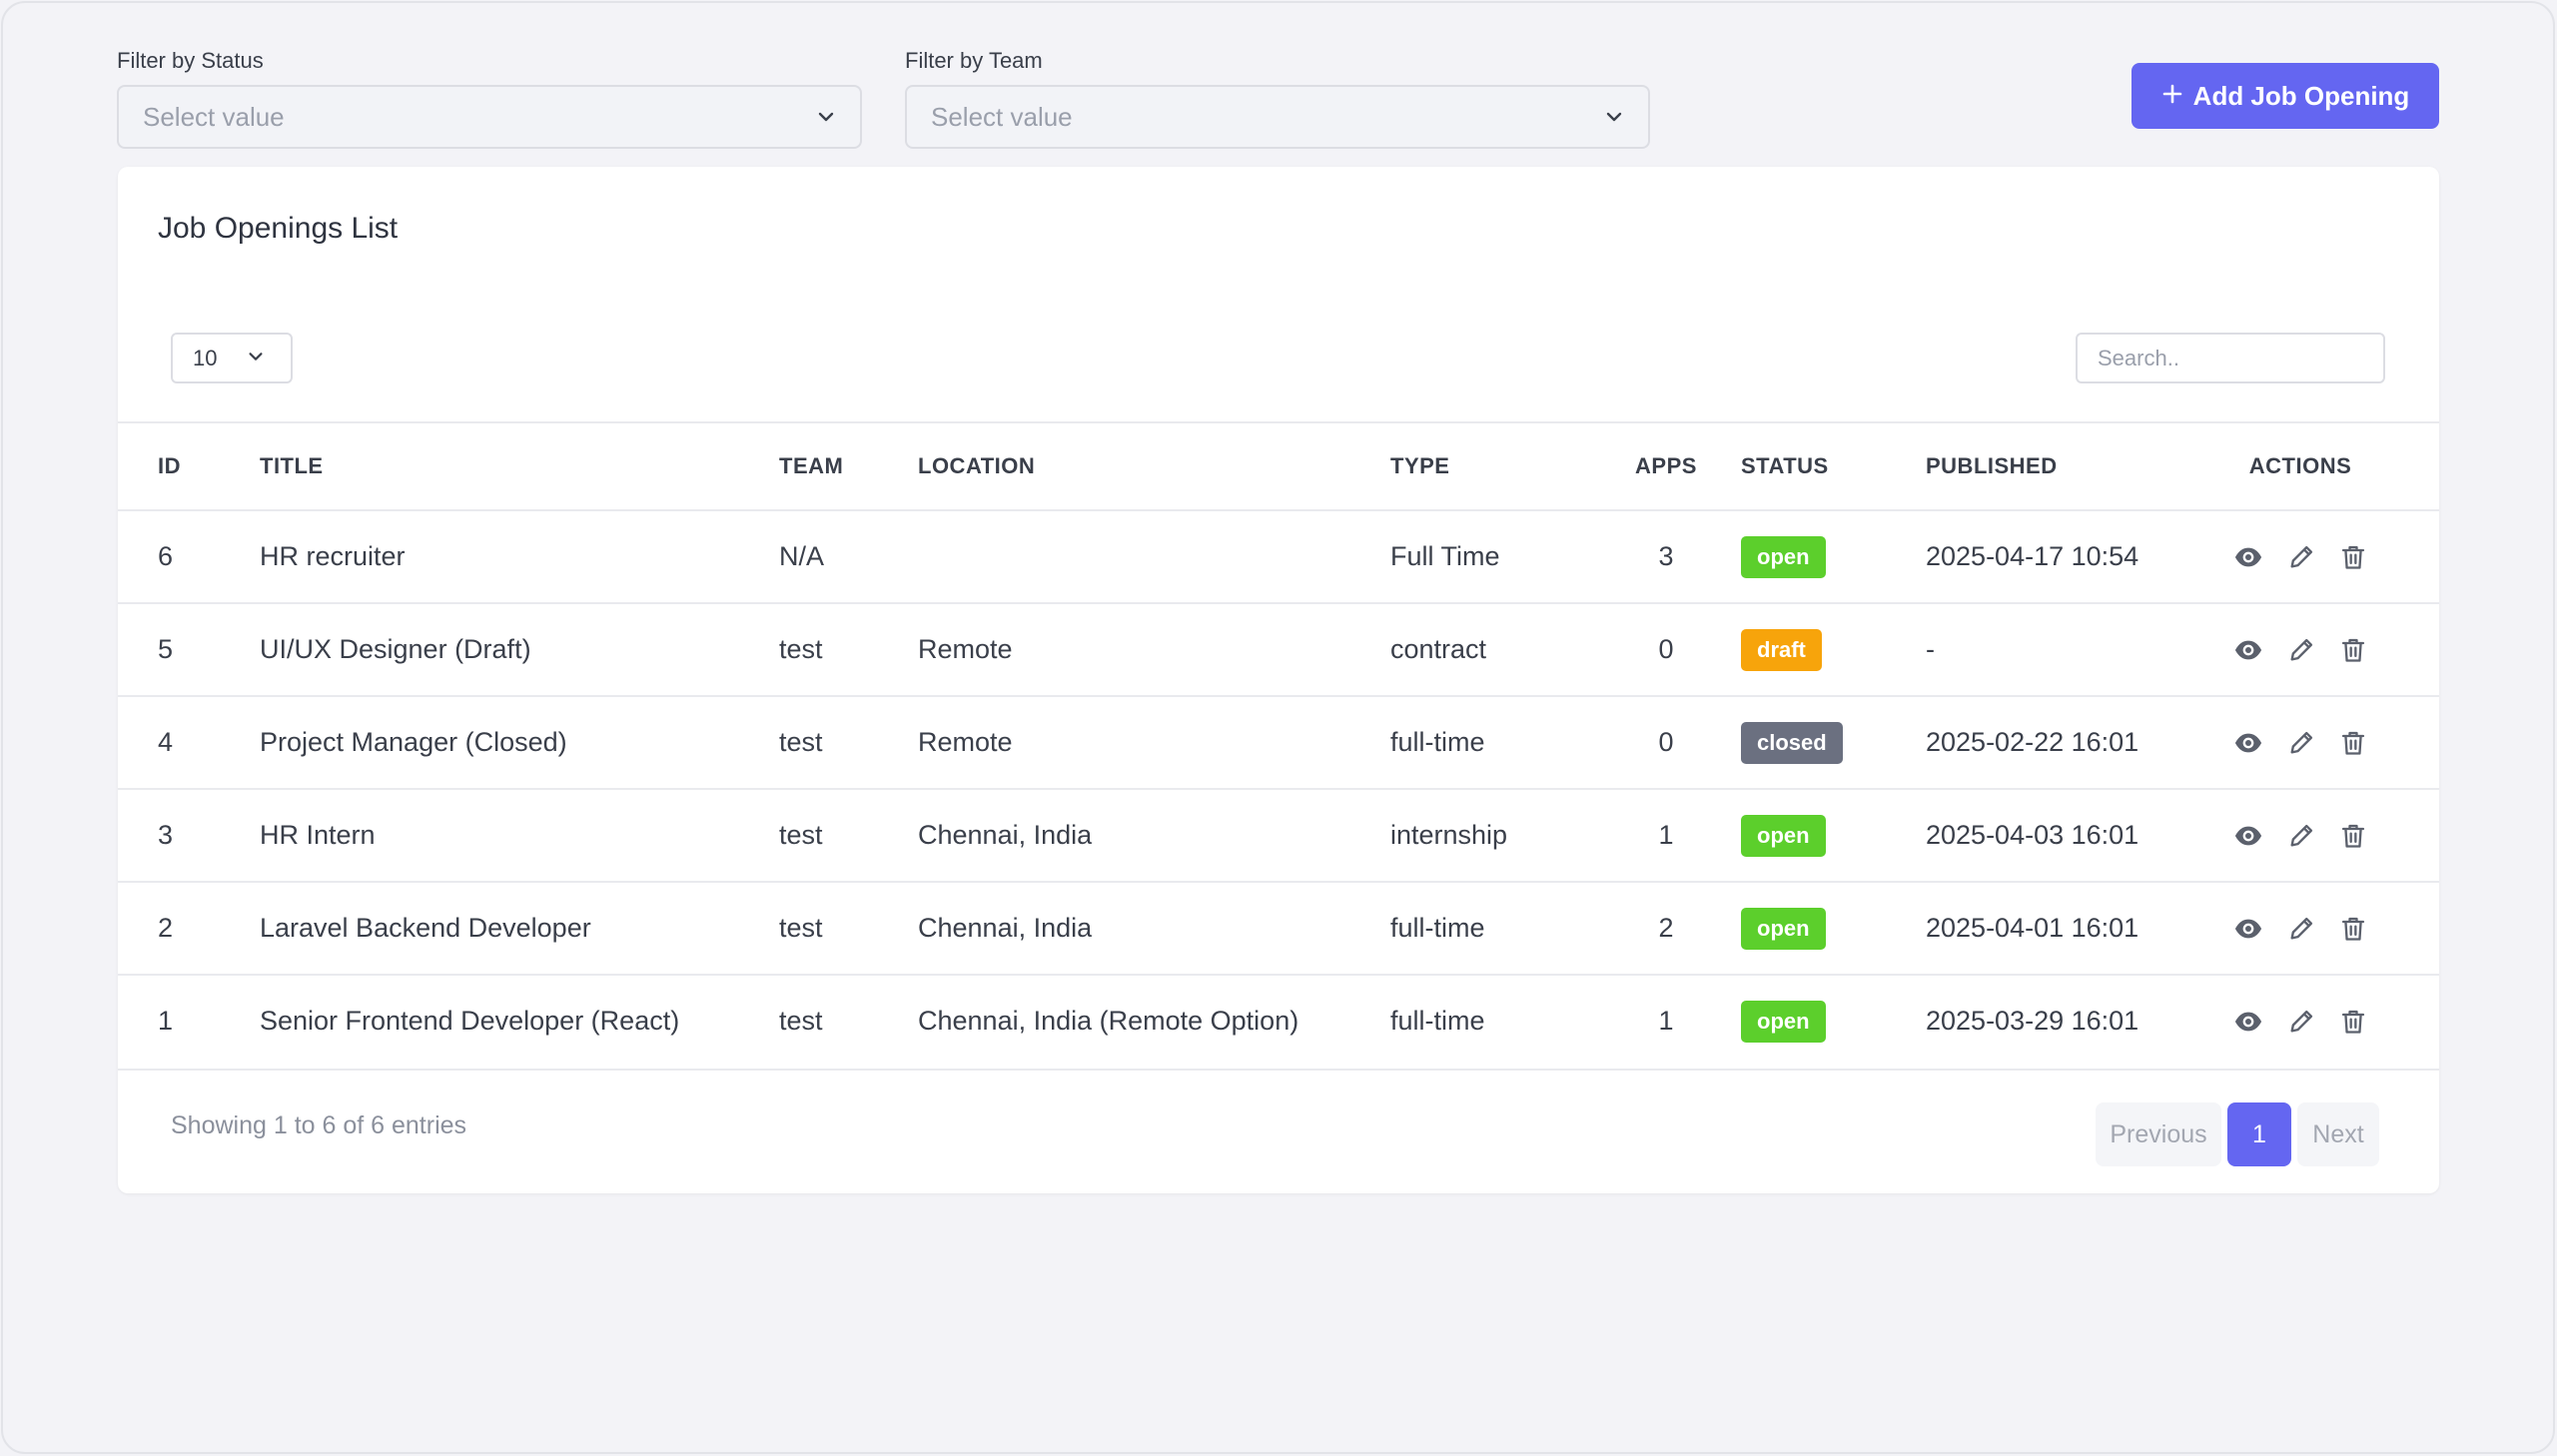  What do you see at coordinates (318, 835) in the screenshot?
I see `cell-title: HR Intern` at bounding box center [318, 835].